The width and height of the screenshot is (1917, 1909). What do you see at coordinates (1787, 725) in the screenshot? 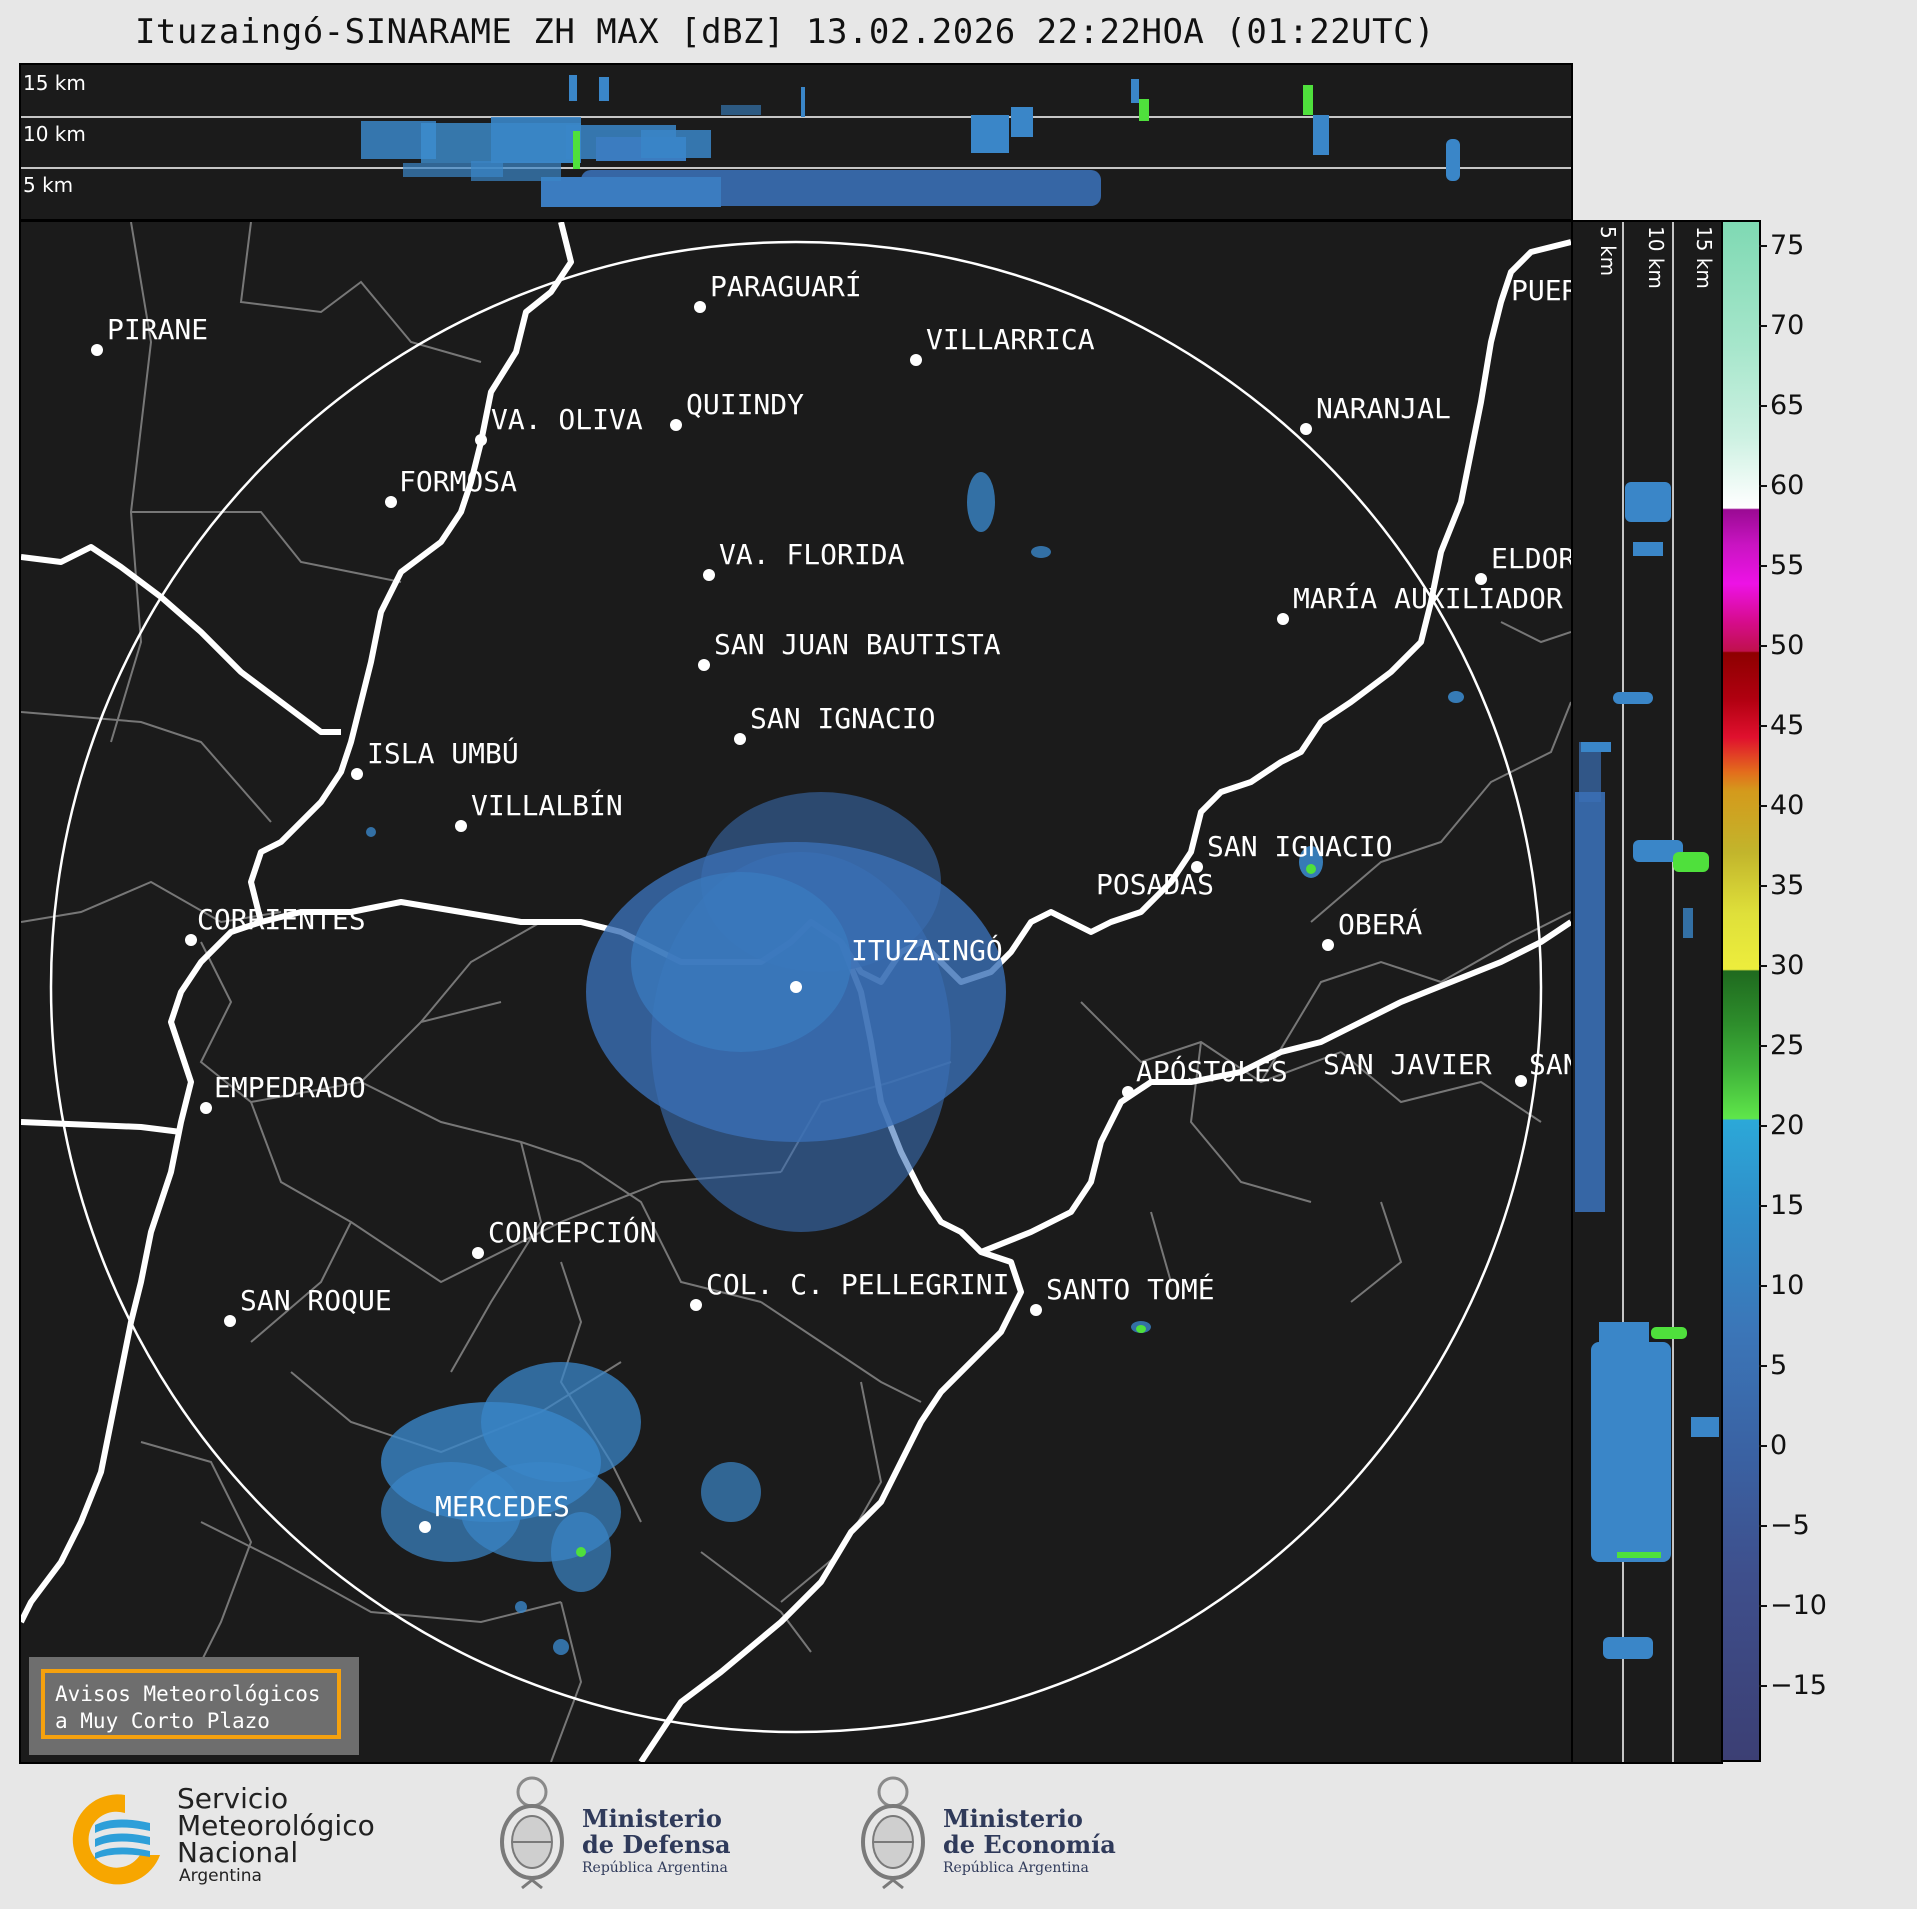
I see `colorbar-tick-label: 45` at bounding box center [1787, 725].